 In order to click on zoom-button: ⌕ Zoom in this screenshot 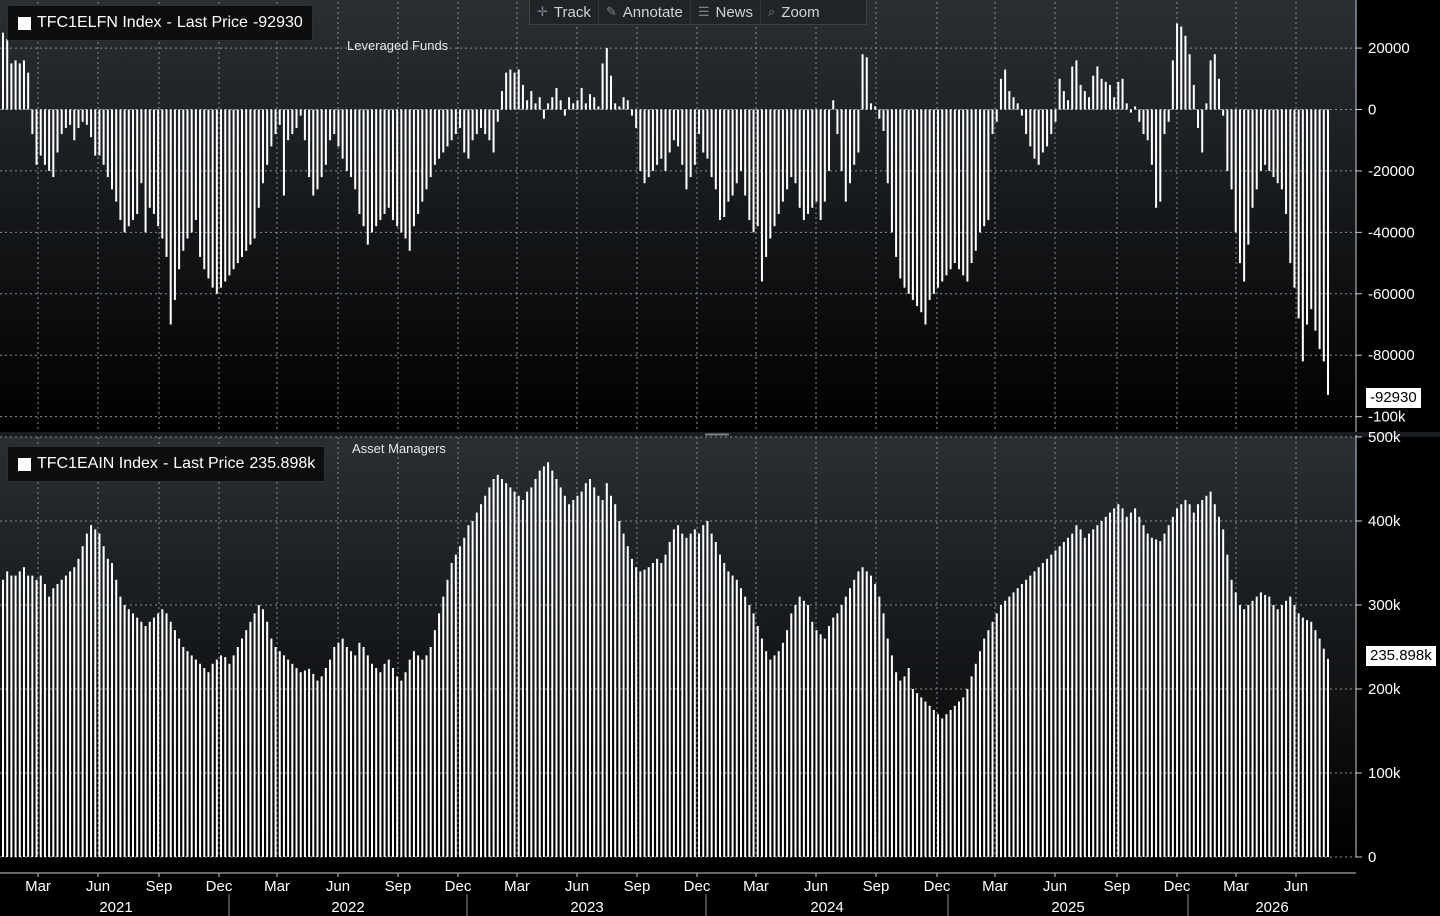, I will do `click(794, 12)`.